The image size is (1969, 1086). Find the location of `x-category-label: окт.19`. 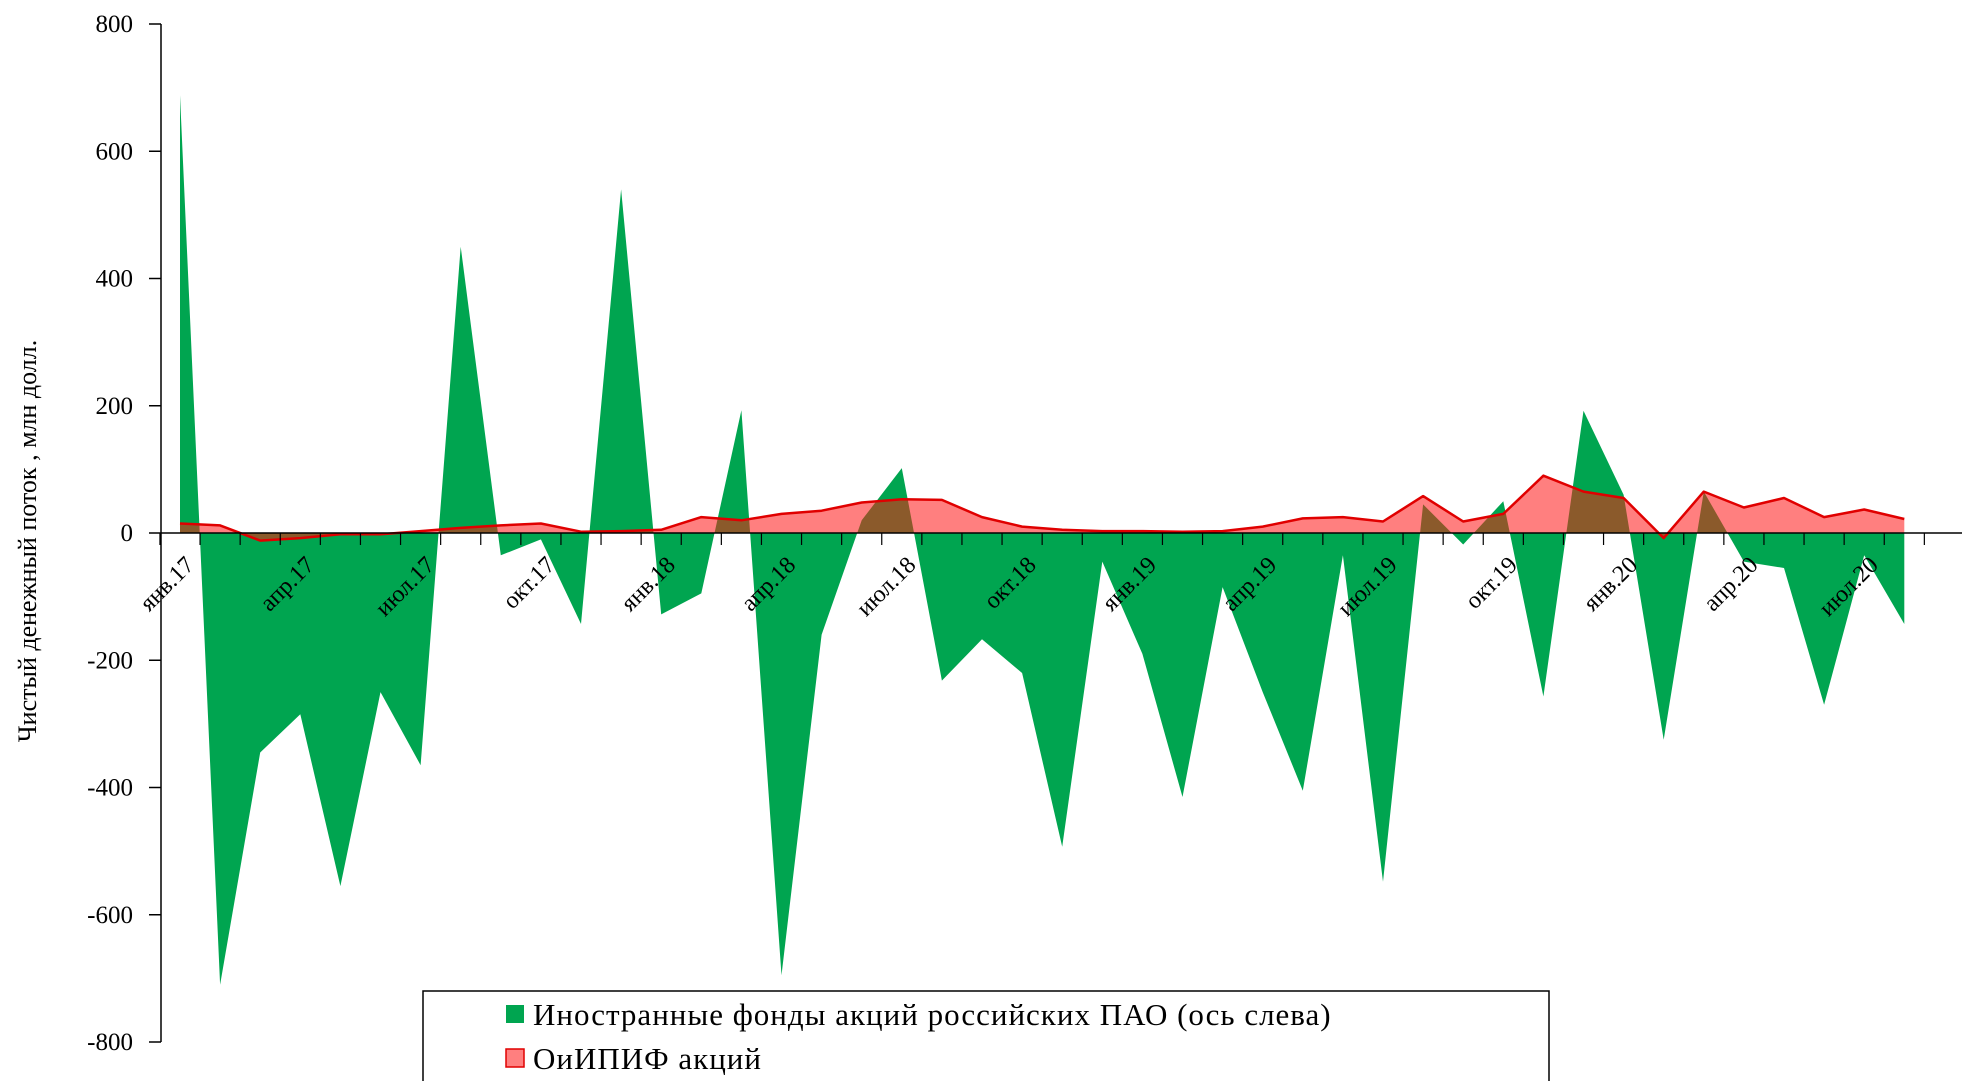

x-category-label: окт.19 is located at coordinates (1492, 583).